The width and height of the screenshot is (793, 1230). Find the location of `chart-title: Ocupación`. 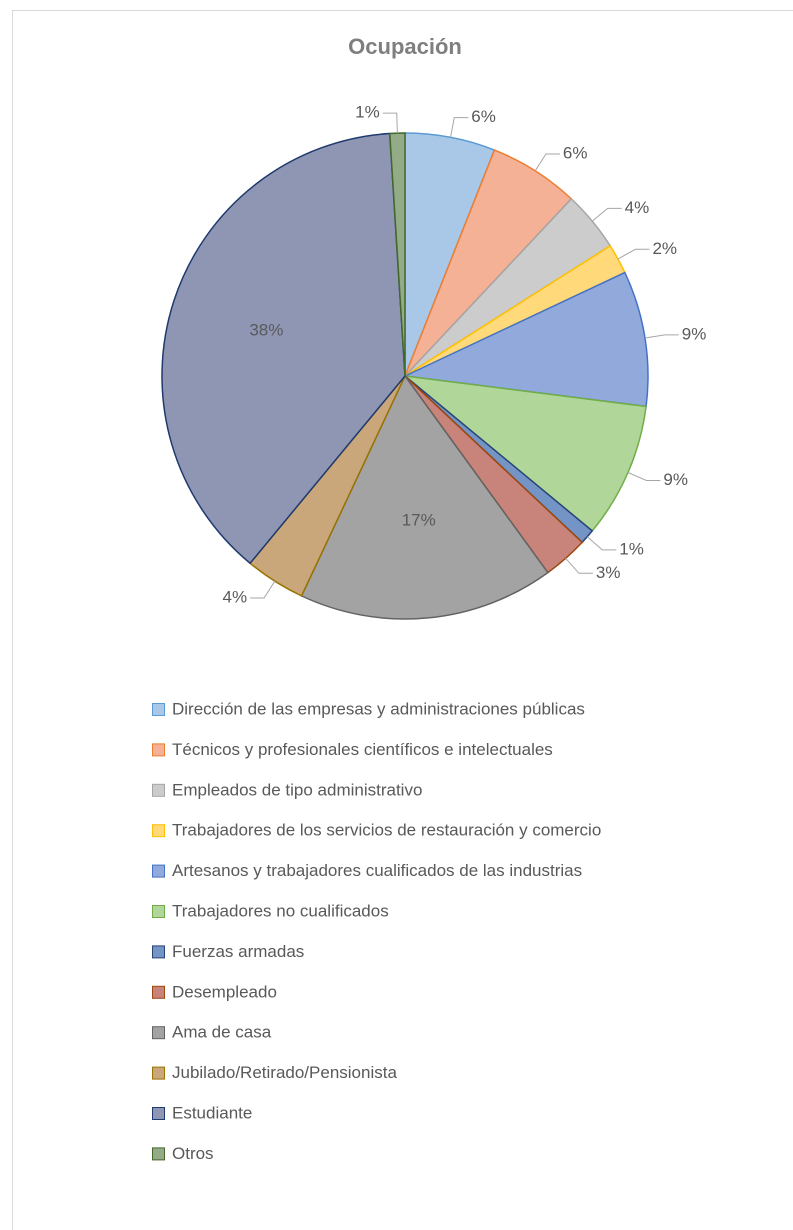

chart-title: Ocupación is located at coordinates (405, 46).